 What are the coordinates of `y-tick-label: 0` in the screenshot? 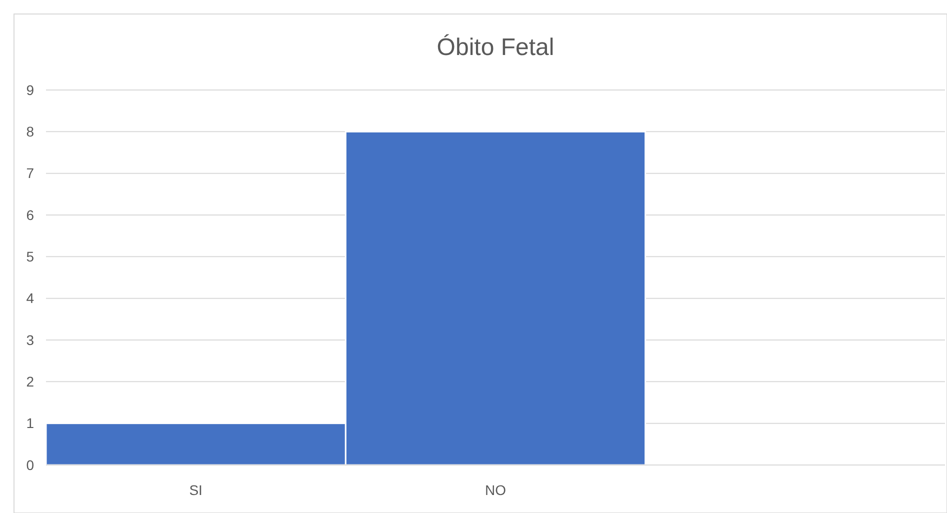 It's located at (30, 464).